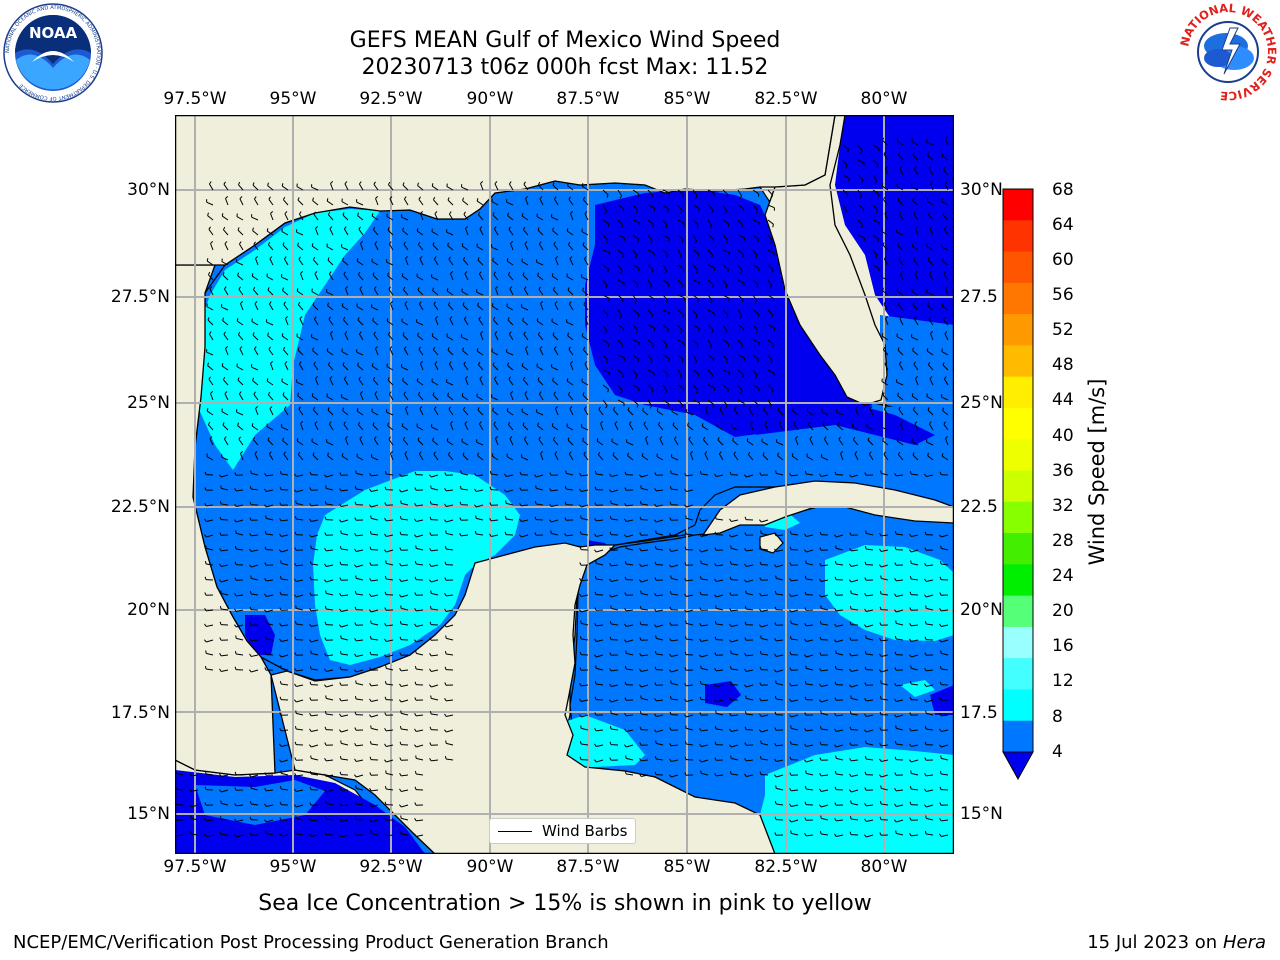  I want to click on colorbar-tick: 60, so click(1063, 260).